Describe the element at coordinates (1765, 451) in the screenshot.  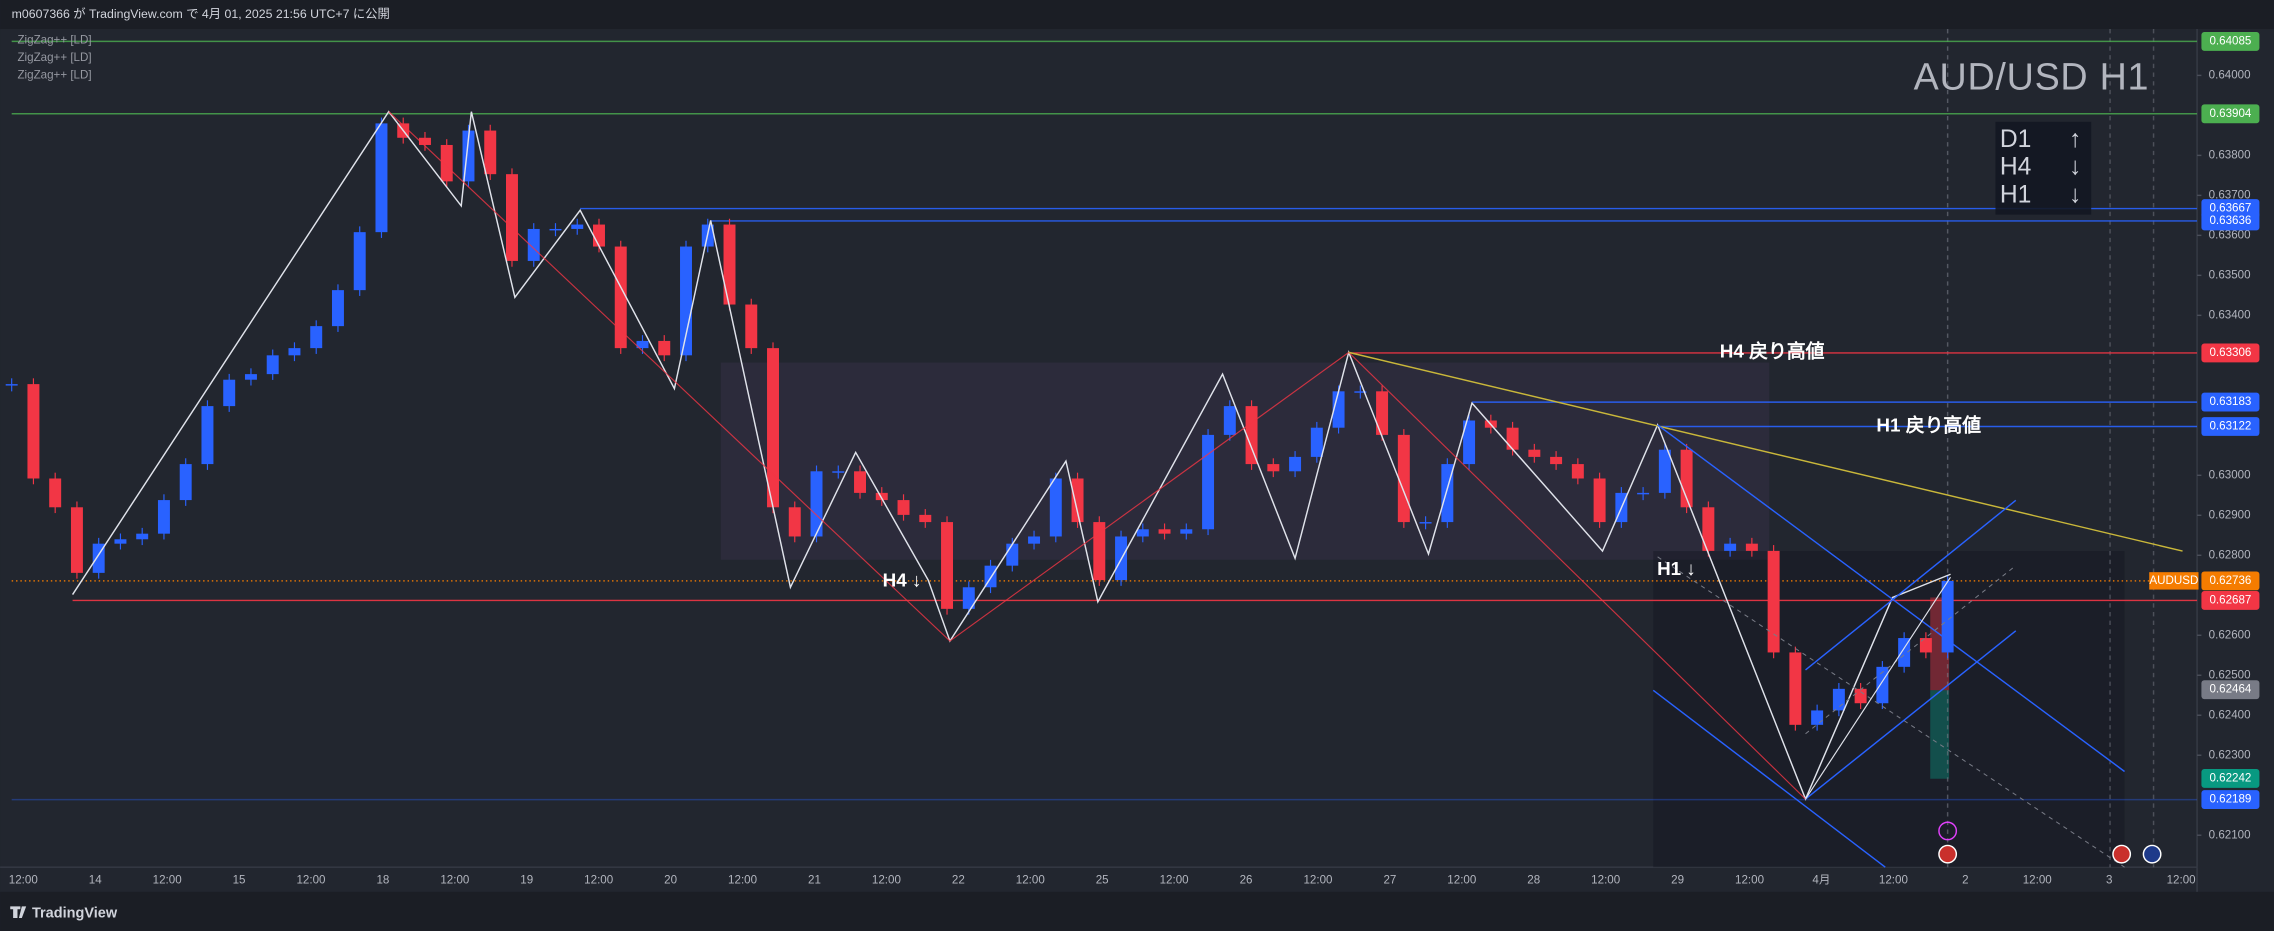
I see `trend-line` at that location.